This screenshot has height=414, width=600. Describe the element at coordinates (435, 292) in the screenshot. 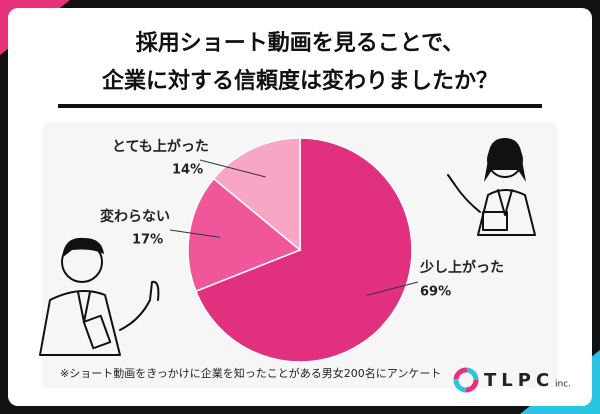

I see `slice-value: 69%` at that location.